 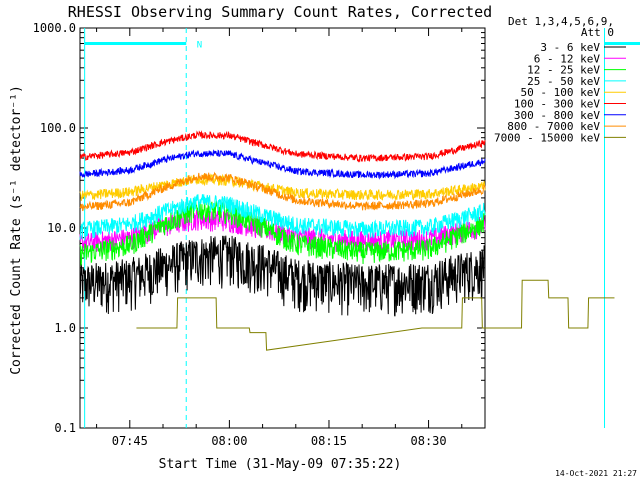 What do you see at coordinates (229, 441) in the screenshot?
I see `x-tick-label: 08:00` at bounding box center [229, 441].